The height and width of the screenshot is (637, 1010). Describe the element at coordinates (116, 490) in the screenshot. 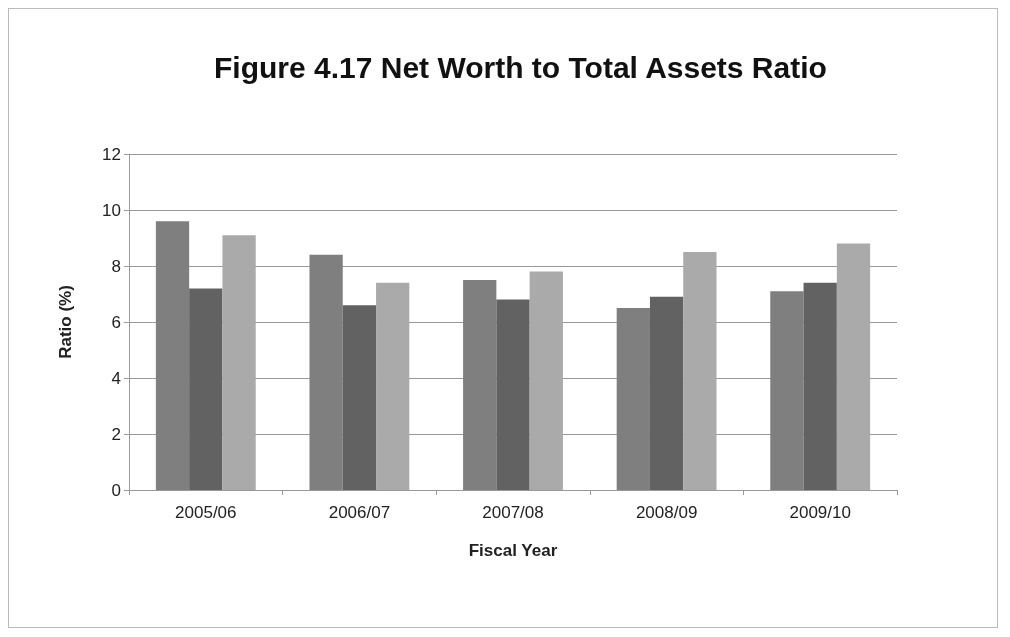

I see `y-tick-label: 0` at that location.